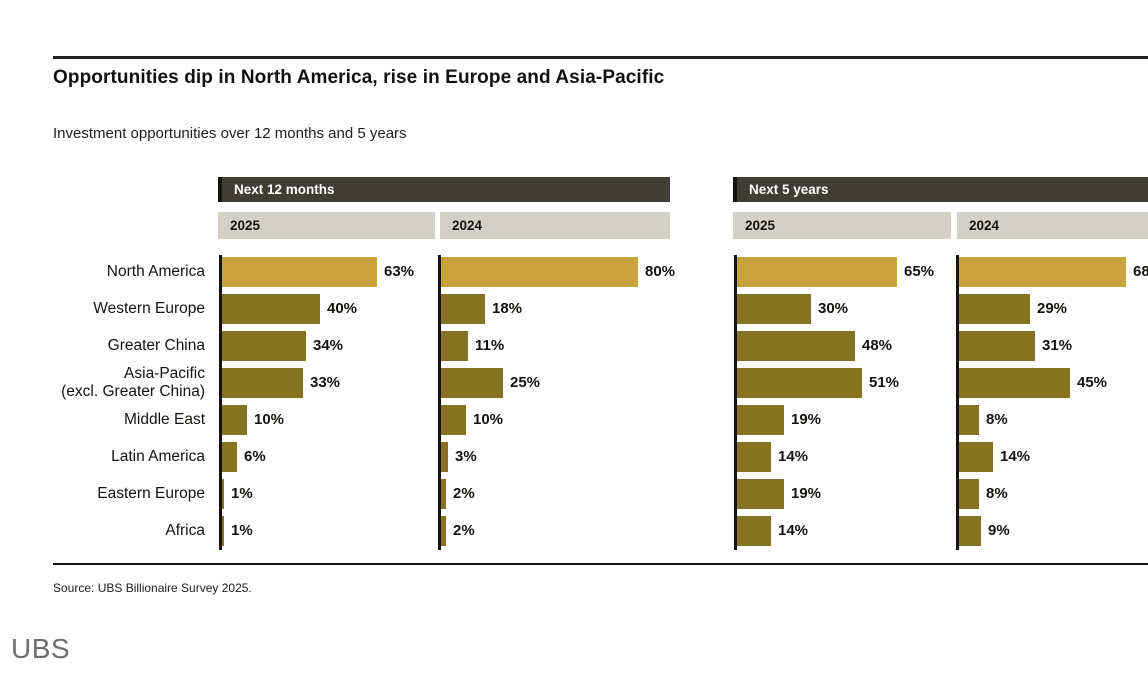  What do you see at coordinates (133, 382) in the screenshot?
I see `category-label: Asia-Pacific (excl. Greater China)` at bounding box center [133, 382].